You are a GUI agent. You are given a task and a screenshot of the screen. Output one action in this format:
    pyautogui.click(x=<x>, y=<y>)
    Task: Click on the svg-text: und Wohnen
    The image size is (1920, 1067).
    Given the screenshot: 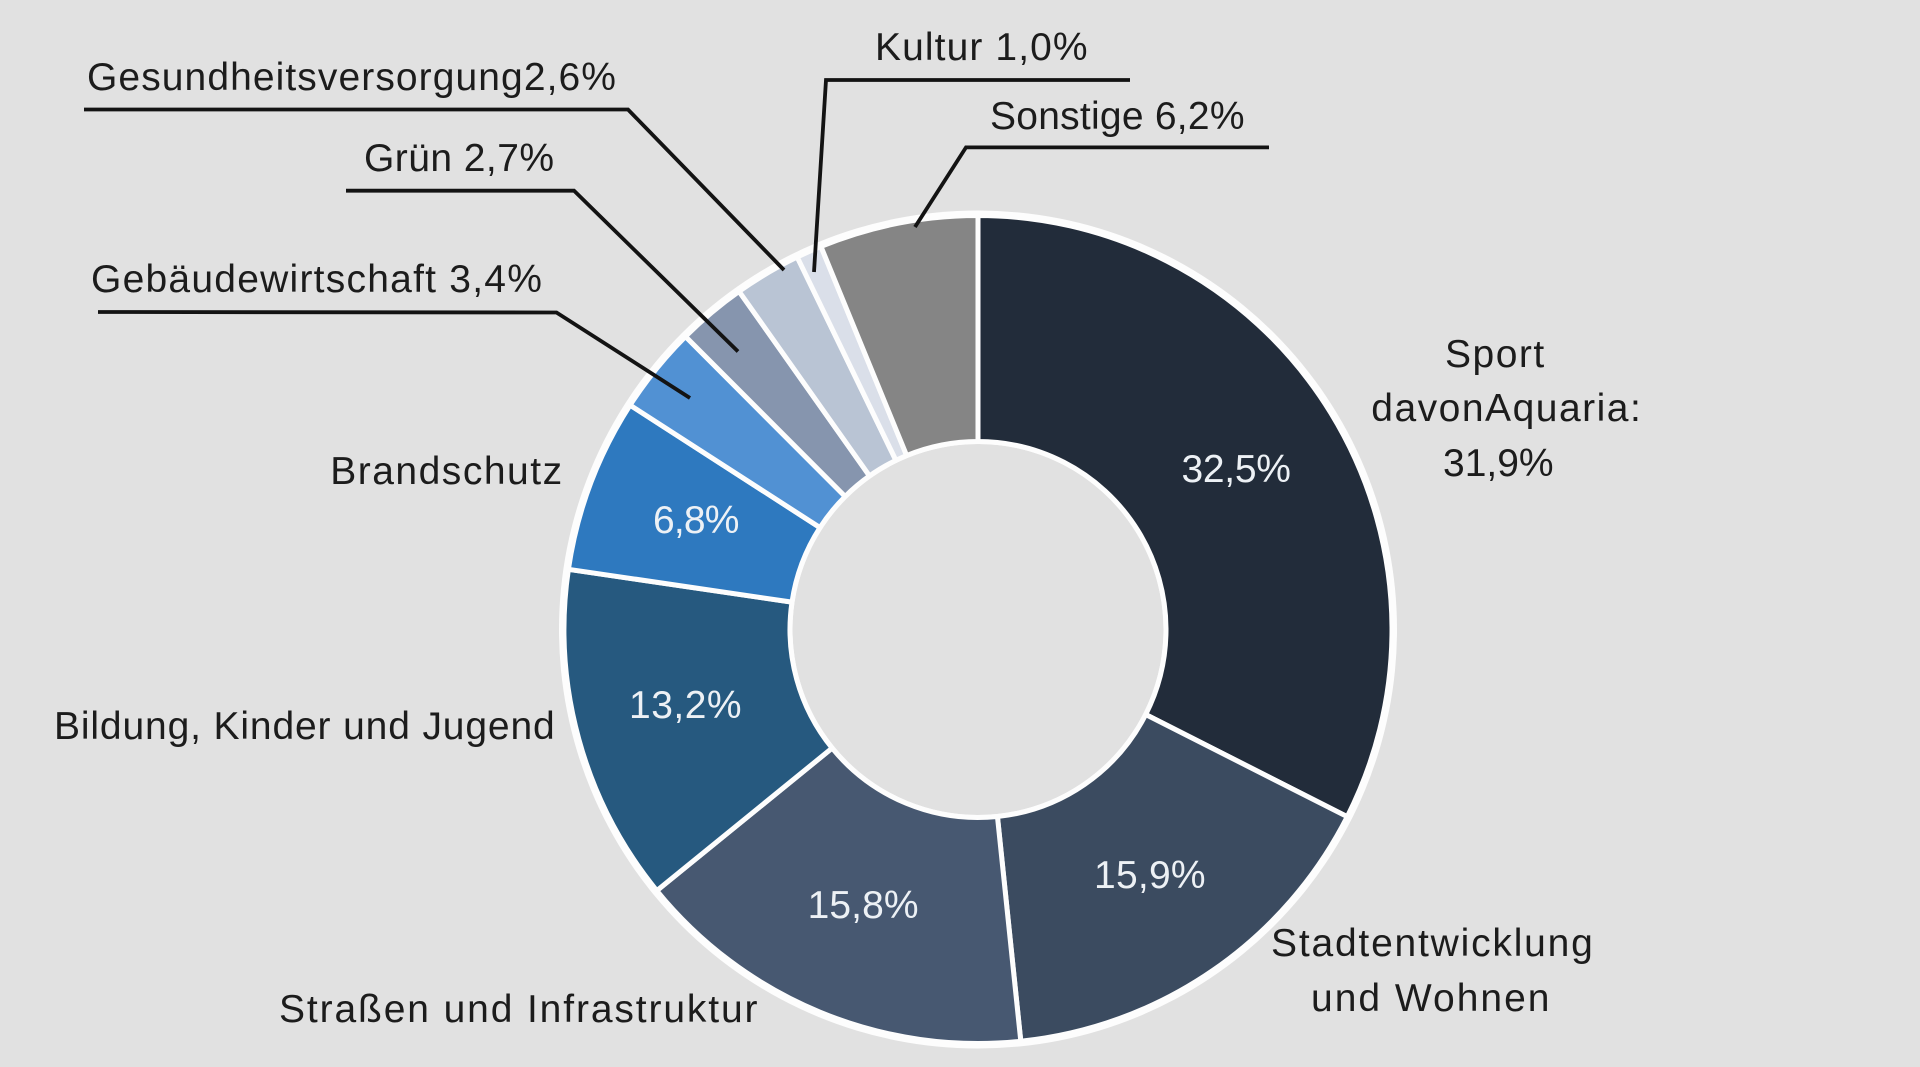 What is the action you would take?
    pyautogui.click(x=1431, y=998)
    